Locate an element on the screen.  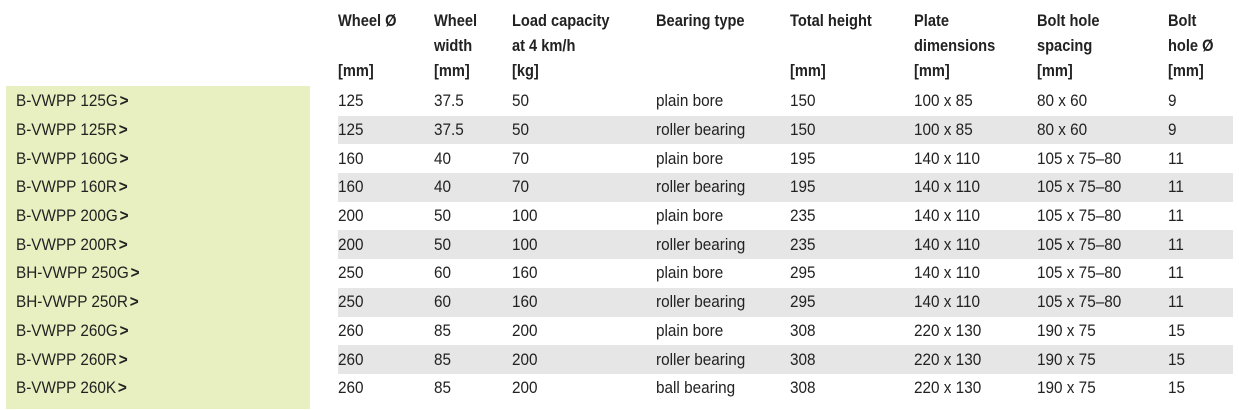
product-name: B-VWPP 260K is located at coordinates (66, 388).